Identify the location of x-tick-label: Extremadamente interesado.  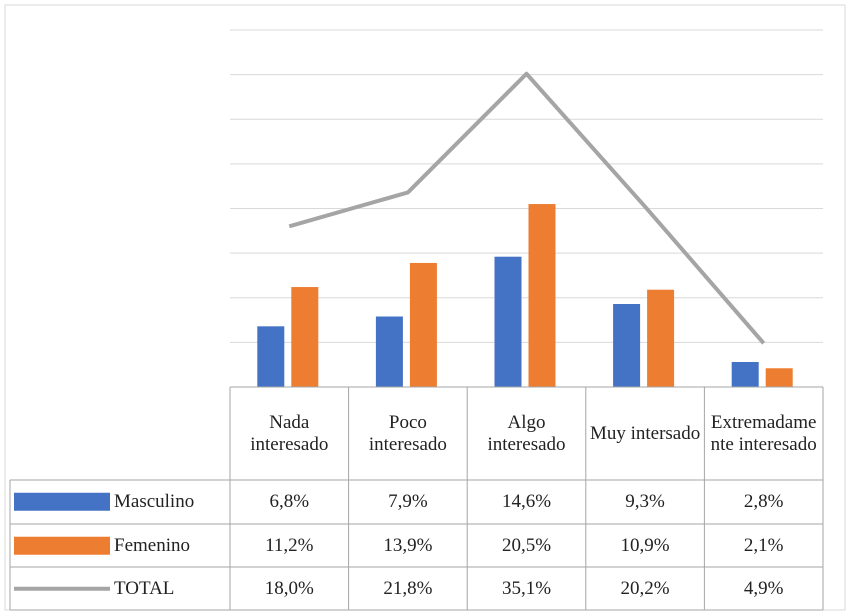
(763, 433).